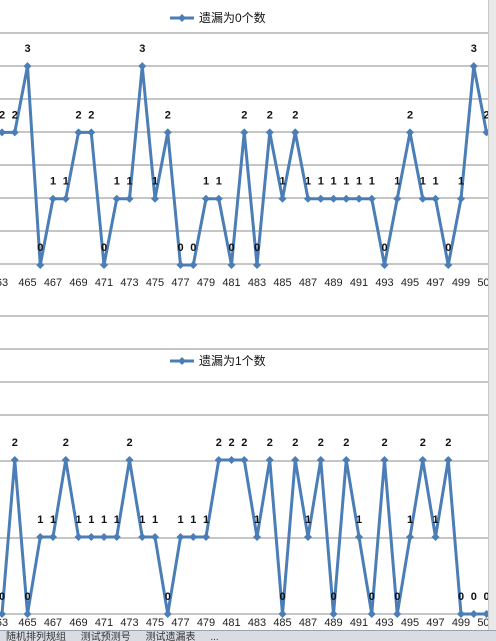 This screenshot has height=641, width=496. Describe the element at coordinates (105, 636) in the screenshot. I see `sheet-tab: 测试预测号` at that location.